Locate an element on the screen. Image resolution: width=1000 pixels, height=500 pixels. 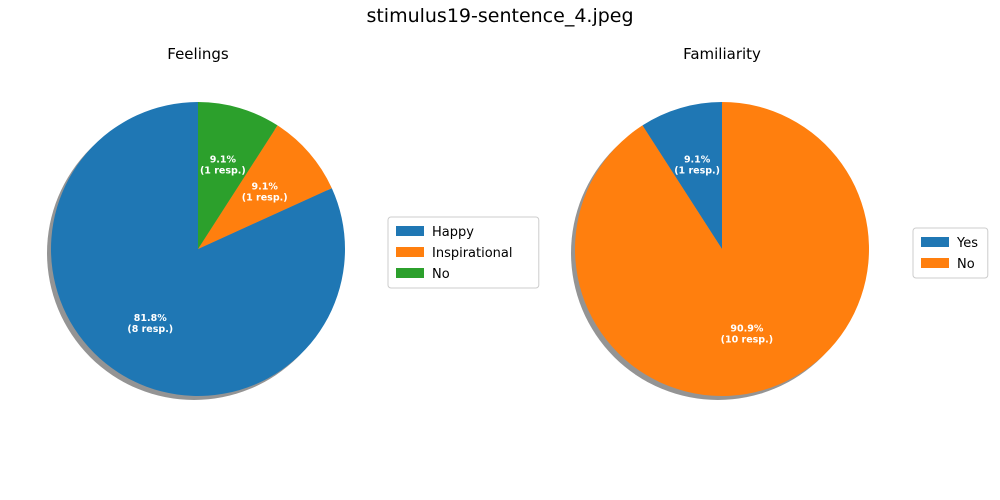
feelings-legend-label-happy: Happy is located at coordinates (453, 232).